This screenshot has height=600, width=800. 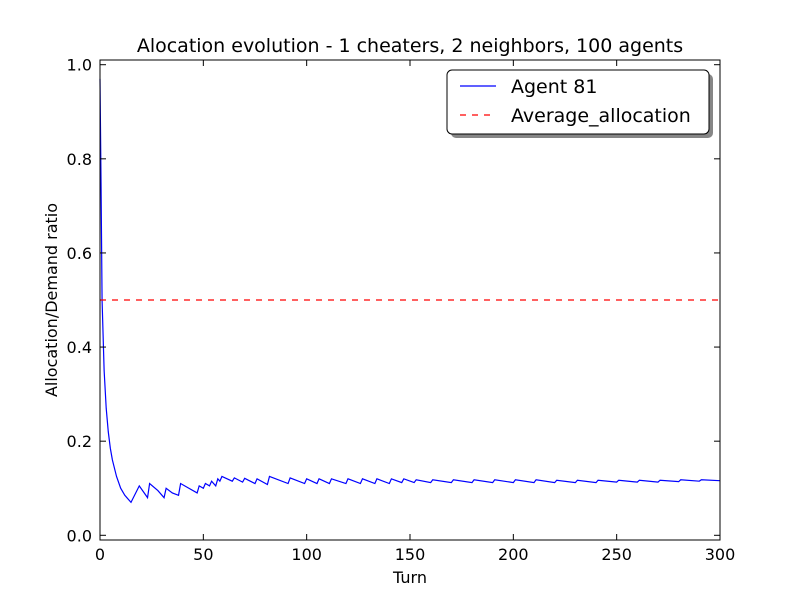 What do you see at coordinates (79, 535) in the screenshot?
I see `y-tick-label: 0.0` at bounding box center [79, 535].